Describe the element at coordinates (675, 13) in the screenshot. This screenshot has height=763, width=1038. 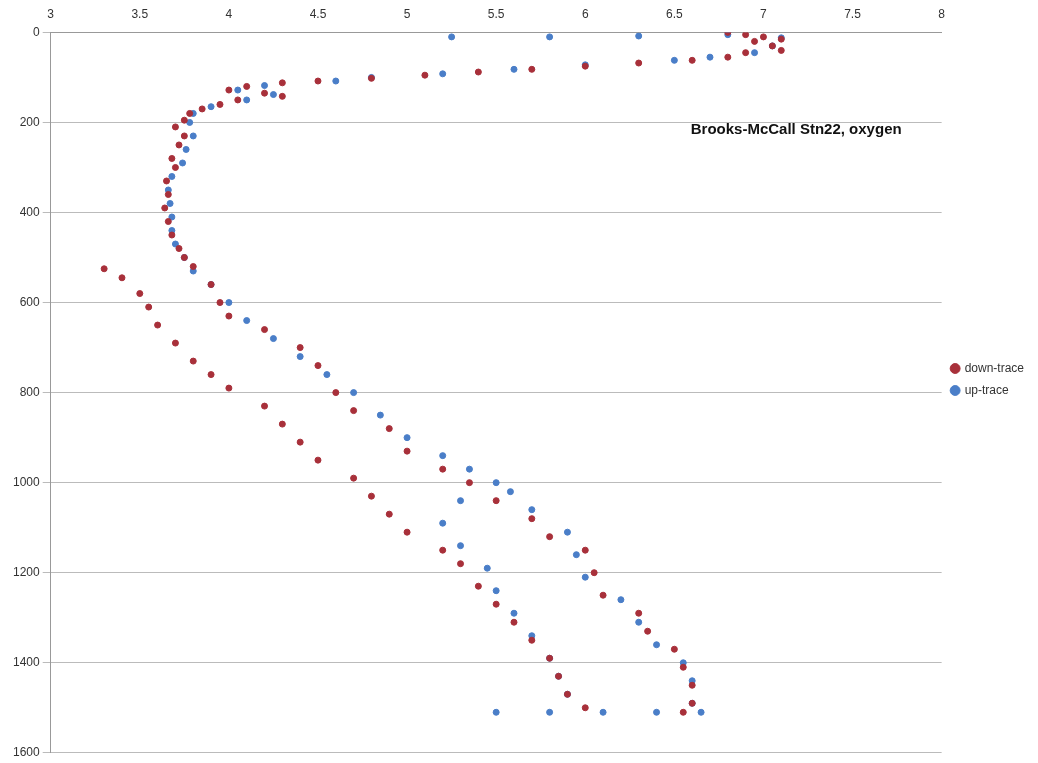
I see `x-tick-label: 6.5` at that location.